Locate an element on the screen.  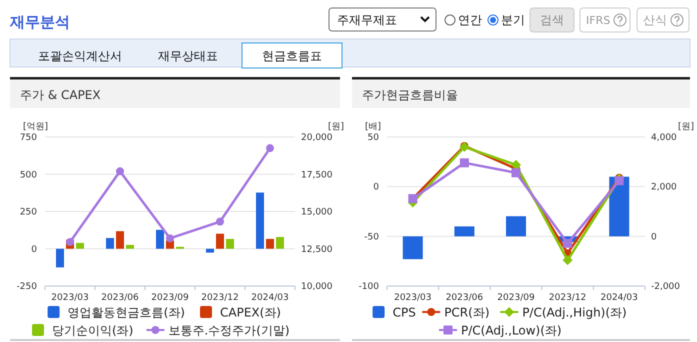
y2-tick-label: 4,000 is located at coordinates (664, 138).